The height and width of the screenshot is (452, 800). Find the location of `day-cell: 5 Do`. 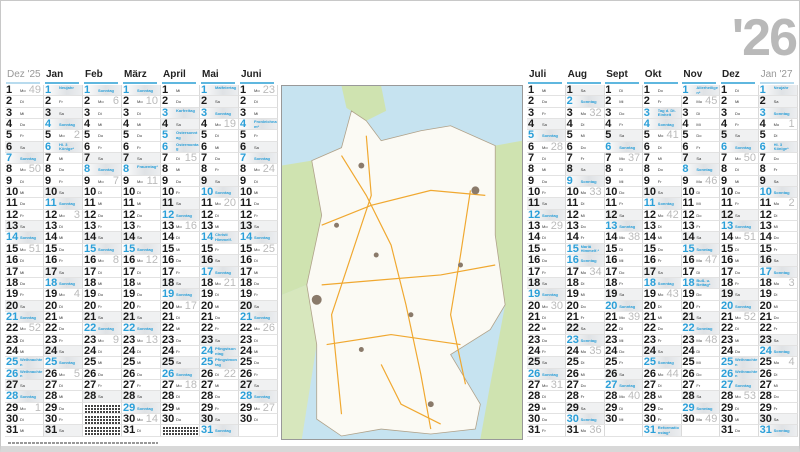

day-cell: 5 Do is located at coordinates (141, 136).